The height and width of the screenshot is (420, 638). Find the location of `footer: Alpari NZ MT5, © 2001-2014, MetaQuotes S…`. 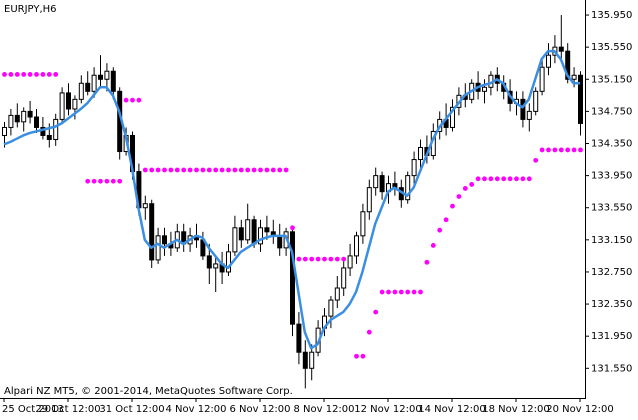

footer: Alpari NZ MT5, © 2001-2014, MetaQuotes S… is located at coordinates (148, 391).